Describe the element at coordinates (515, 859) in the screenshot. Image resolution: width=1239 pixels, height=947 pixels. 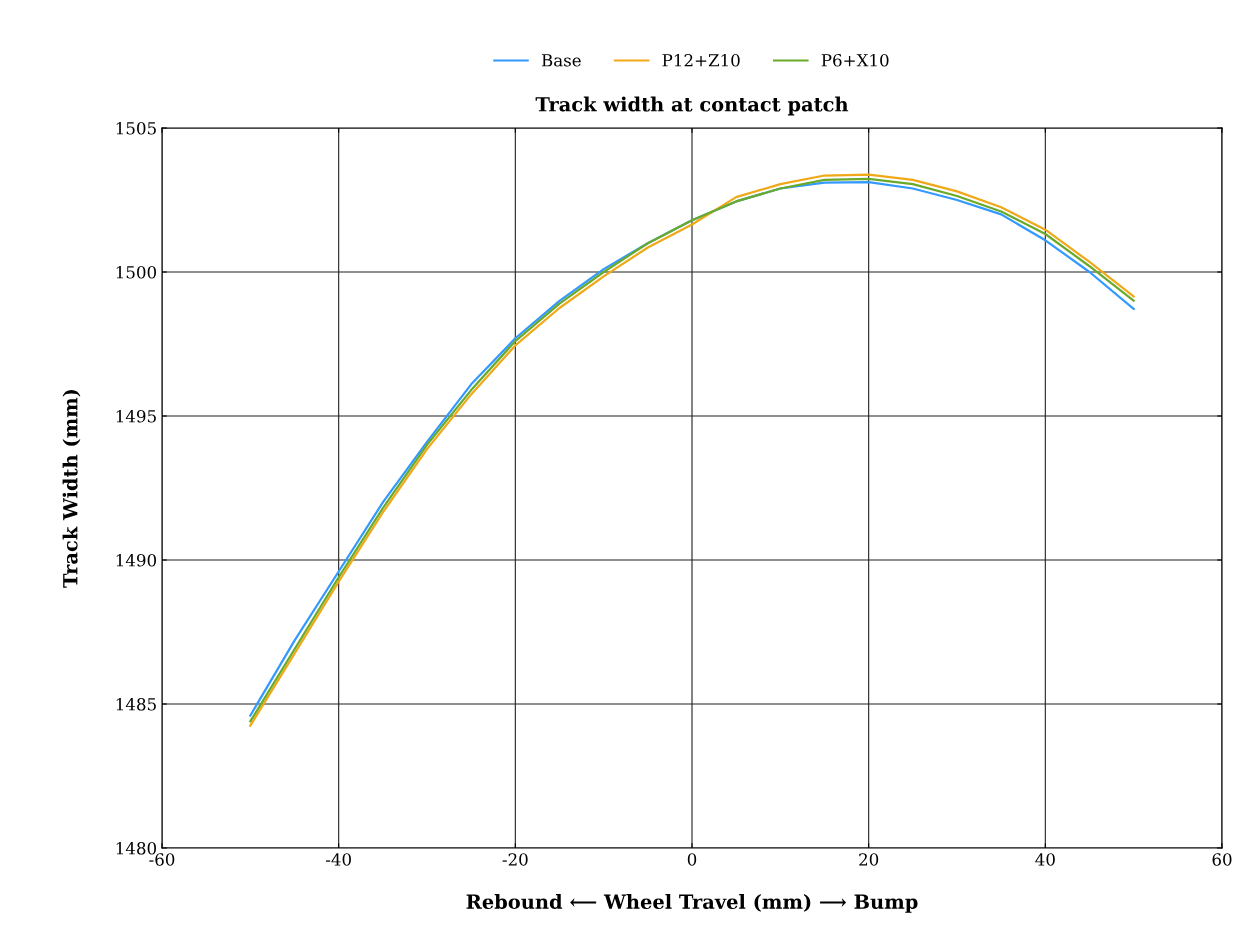
I see `x-tick-label: -20` at that location.